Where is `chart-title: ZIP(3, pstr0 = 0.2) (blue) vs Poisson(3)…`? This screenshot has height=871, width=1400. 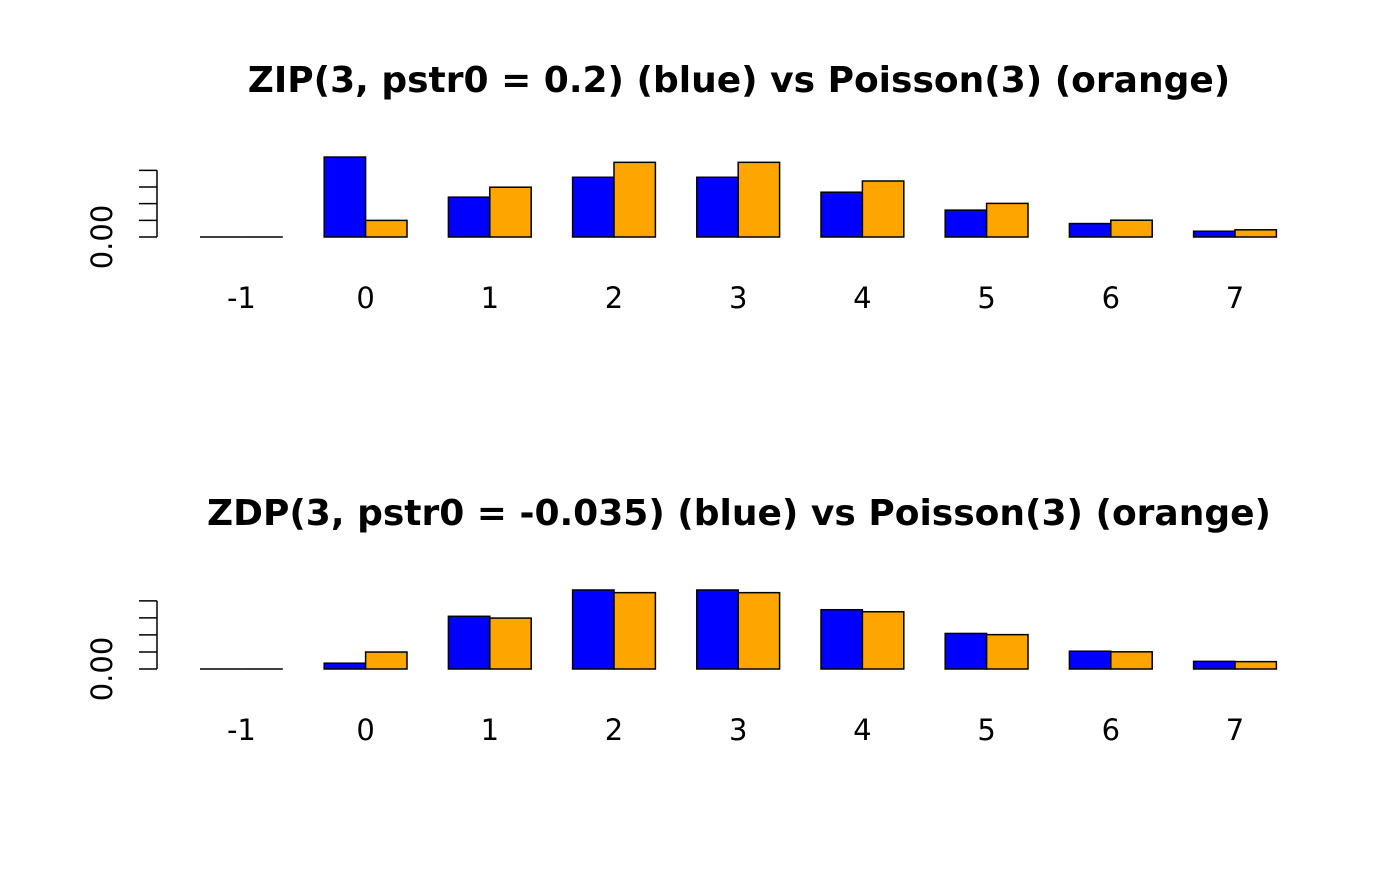
chart-title: ZIP(3, pstr0 = 0.2) (blue) vs Poisson(3)… is located at coordinates (739, 80).